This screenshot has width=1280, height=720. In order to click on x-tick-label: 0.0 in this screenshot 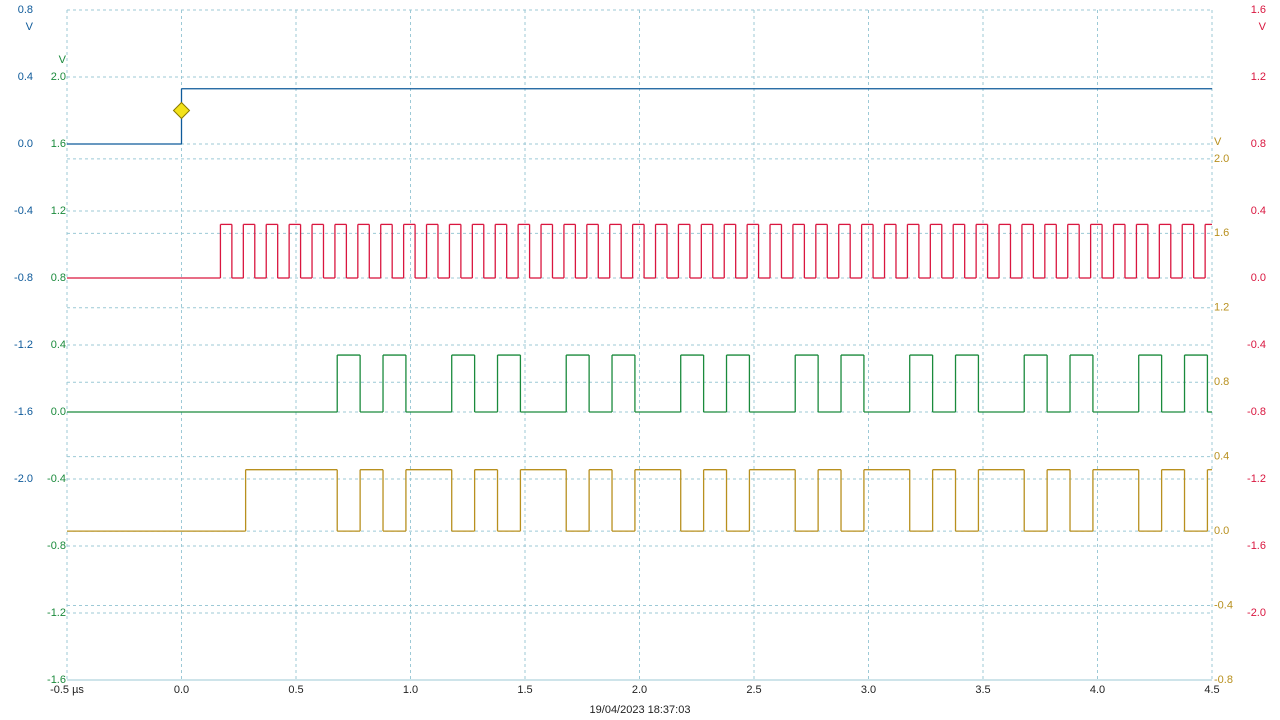, I will do `click(181, 690)`.